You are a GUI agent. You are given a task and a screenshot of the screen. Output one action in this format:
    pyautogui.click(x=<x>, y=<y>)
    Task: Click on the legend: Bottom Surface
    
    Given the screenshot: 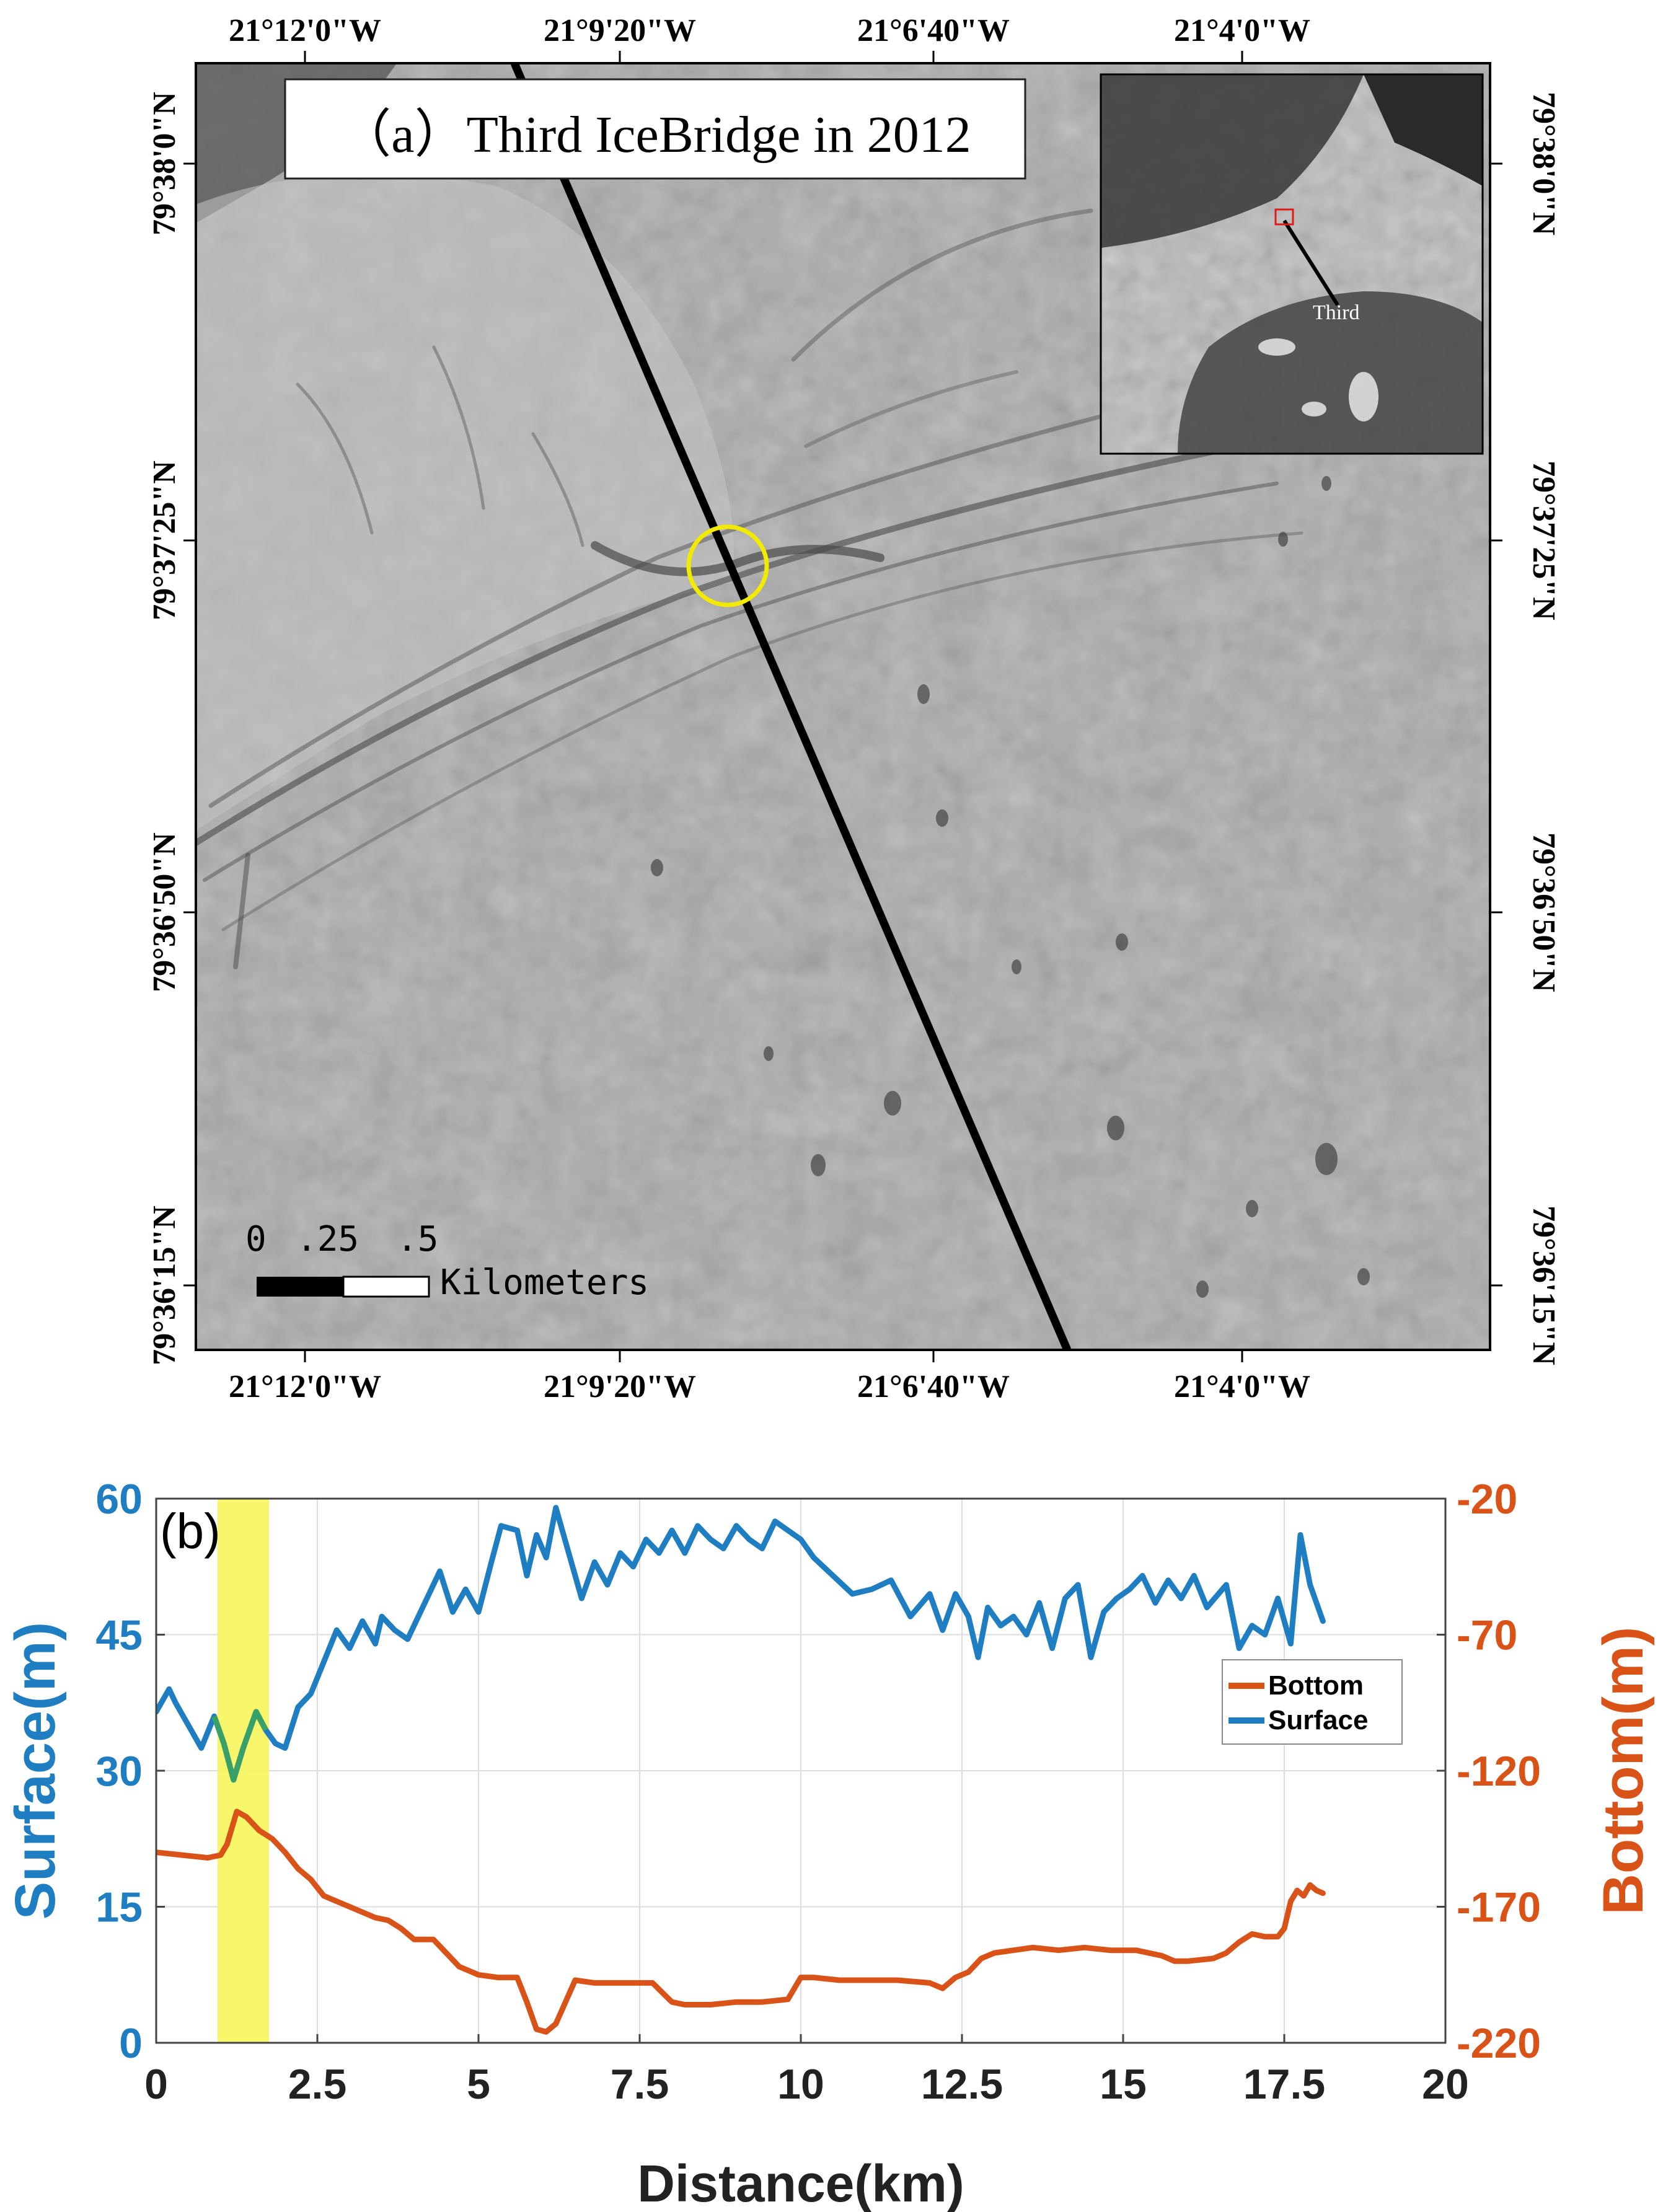 What is the action you would take?
    pyautogui.click(x=1313, y=1702)
    